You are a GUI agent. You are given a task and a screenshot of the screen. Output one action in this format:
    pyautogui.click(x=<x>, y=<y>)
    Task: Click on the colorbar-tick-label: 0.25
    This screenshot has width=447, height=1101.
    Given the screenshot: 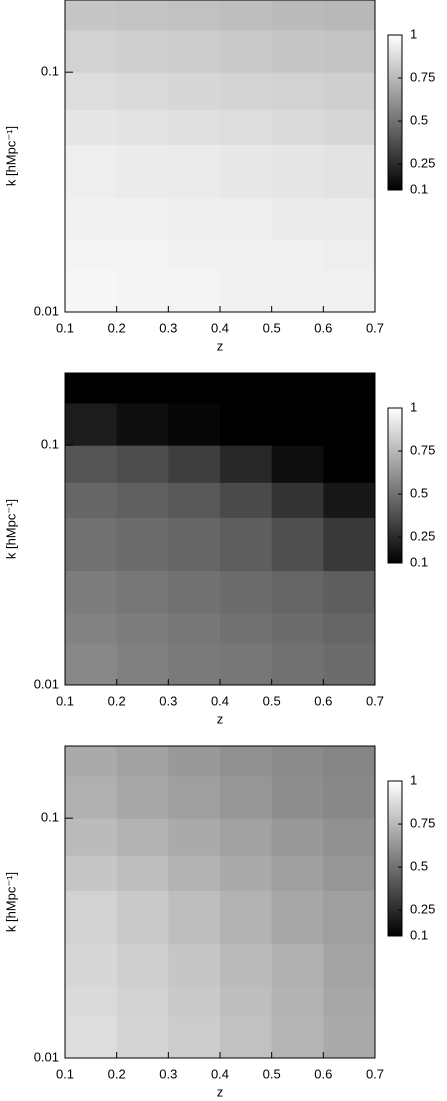 What is the action you would take?
    pyautogui.click(x=422, y=536)
    